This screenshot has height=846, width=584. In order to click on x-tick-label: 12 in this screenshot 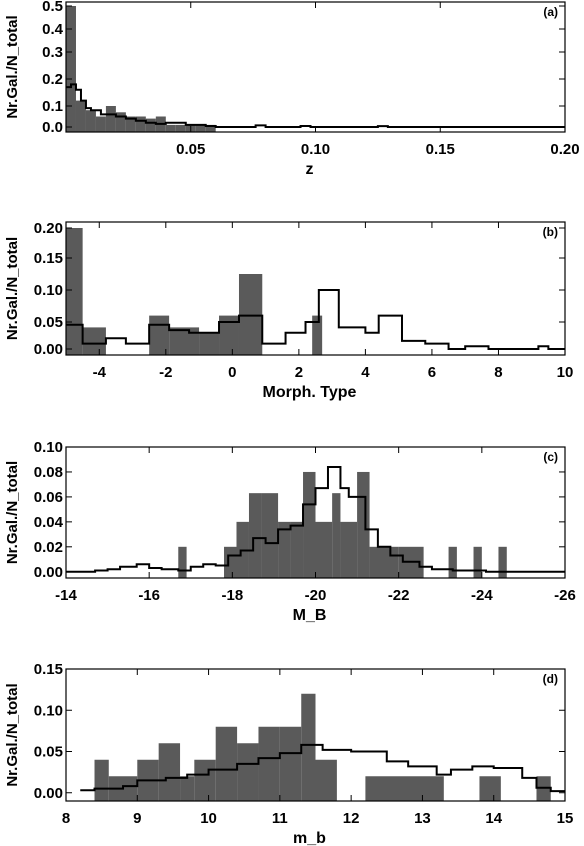, I will do `click(351, 818)`.